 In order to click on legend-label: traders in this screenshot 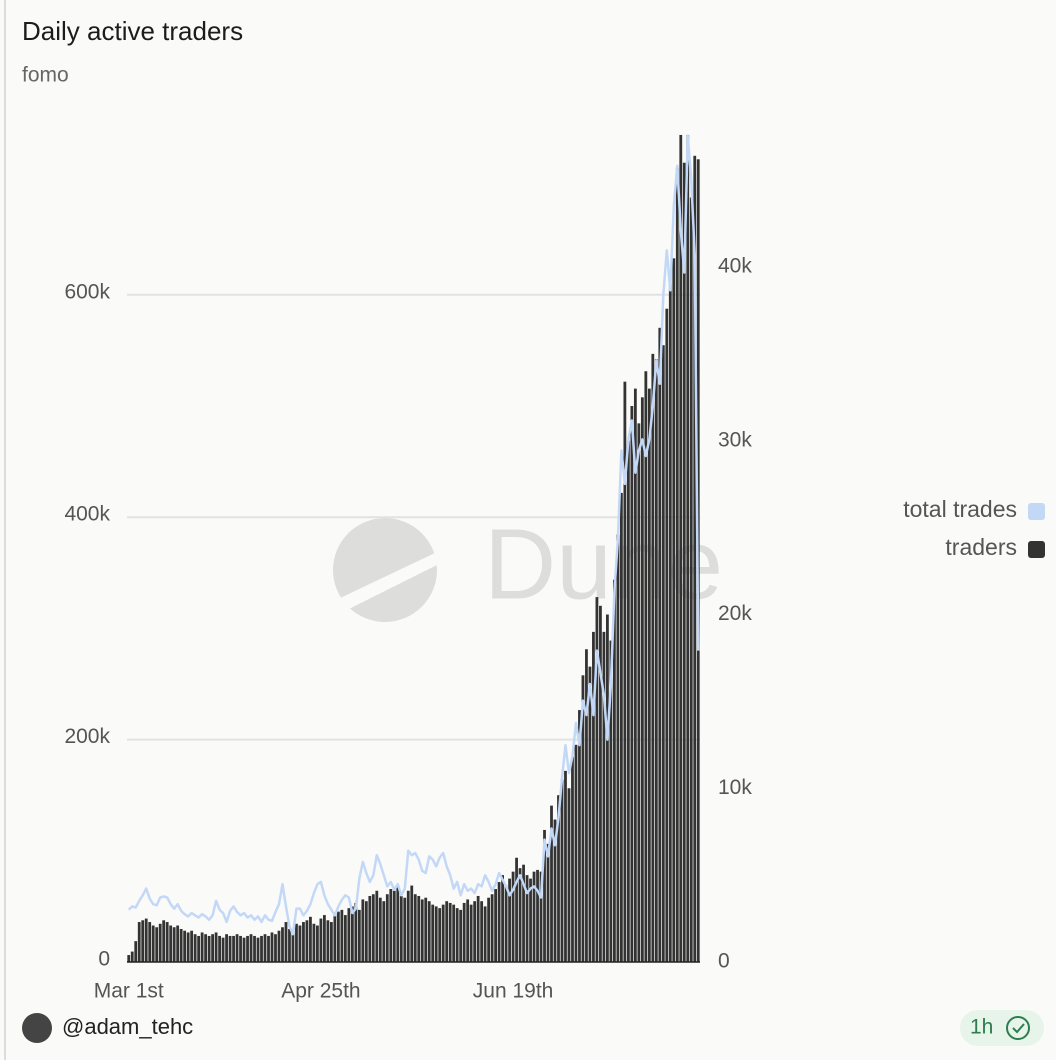, I will do `click(981, 547)`.